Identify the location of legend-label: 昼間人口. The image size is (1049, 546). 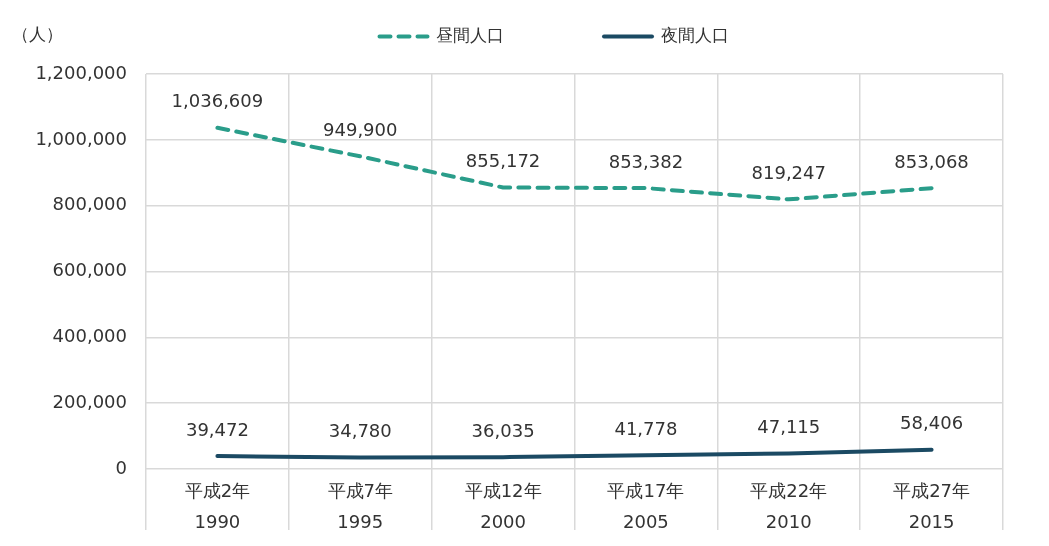
(470, 34).